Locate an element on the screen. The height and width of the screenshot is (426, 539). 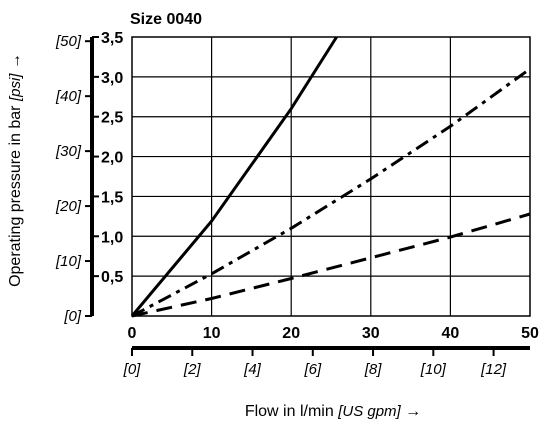
y-axis-title-unit: [psi] is located at coordinates (15, 87).